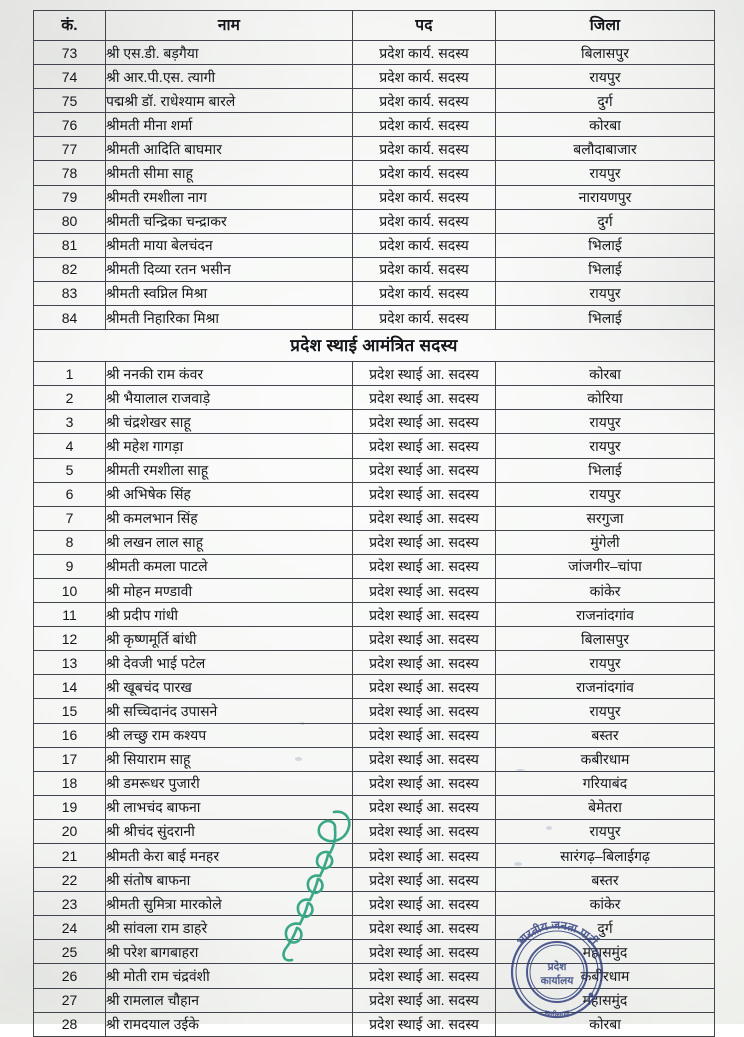 This screenshot has height=1037, width=744. Describe the element at coordinates (69, 735) in the screenshot. I see `cell-sn: 16` at that location.